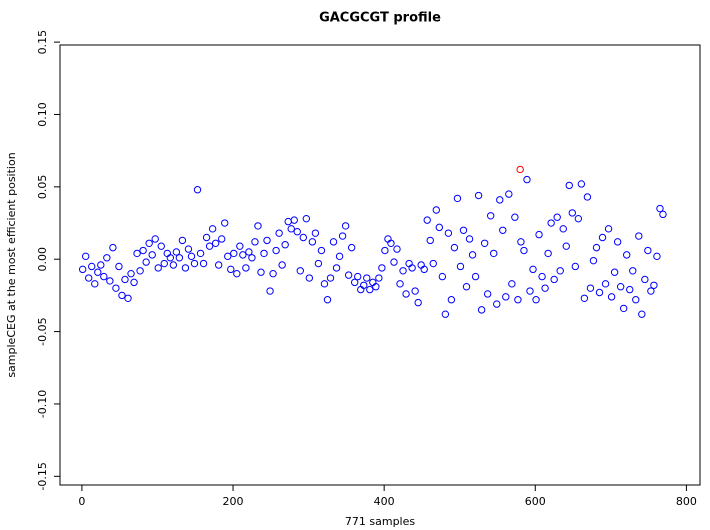 Image resolution: width=710 pixels, height=530 pixels. Describe the element at coordinates (233, 501) in the screenshot. I see `x-tick-label: 200` at that location.